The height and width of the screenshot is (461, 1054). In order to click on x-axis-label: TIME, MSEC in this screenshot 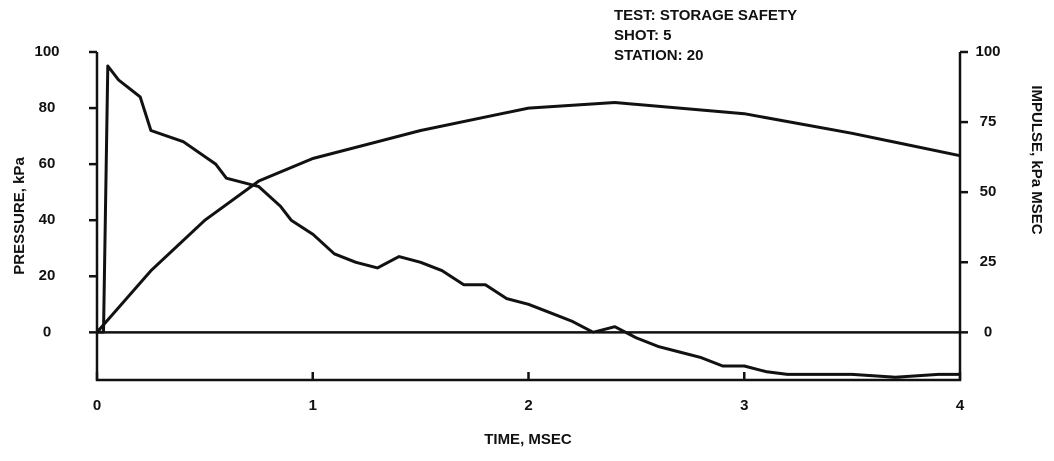, I will do `click(528, 439)`.